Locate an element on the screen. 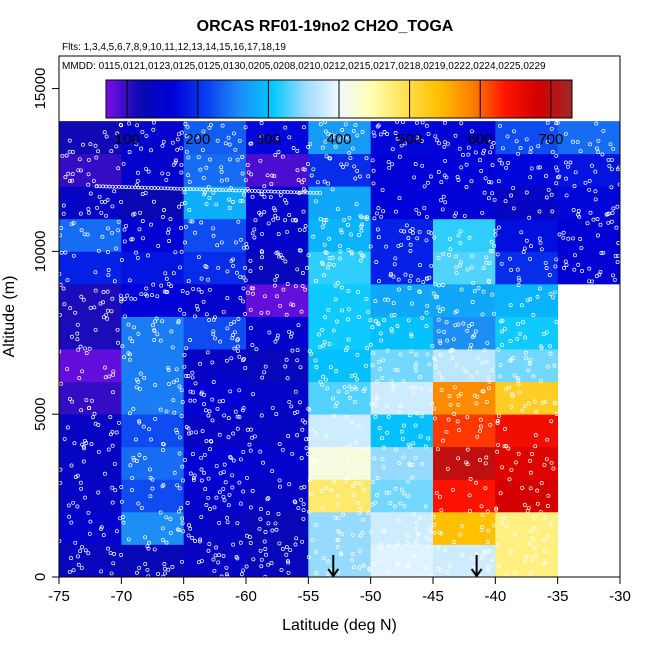  x-tick-label: -70 is located at coordinates (121, 596).